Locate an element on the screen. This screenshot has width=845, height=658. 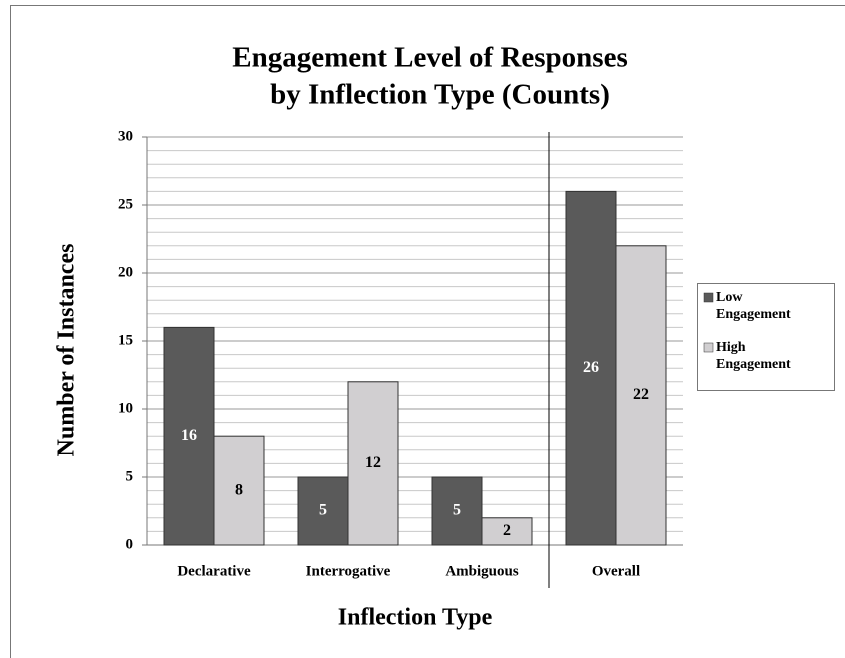
y-tick-label: 30 is located at coordinates (125, 136).